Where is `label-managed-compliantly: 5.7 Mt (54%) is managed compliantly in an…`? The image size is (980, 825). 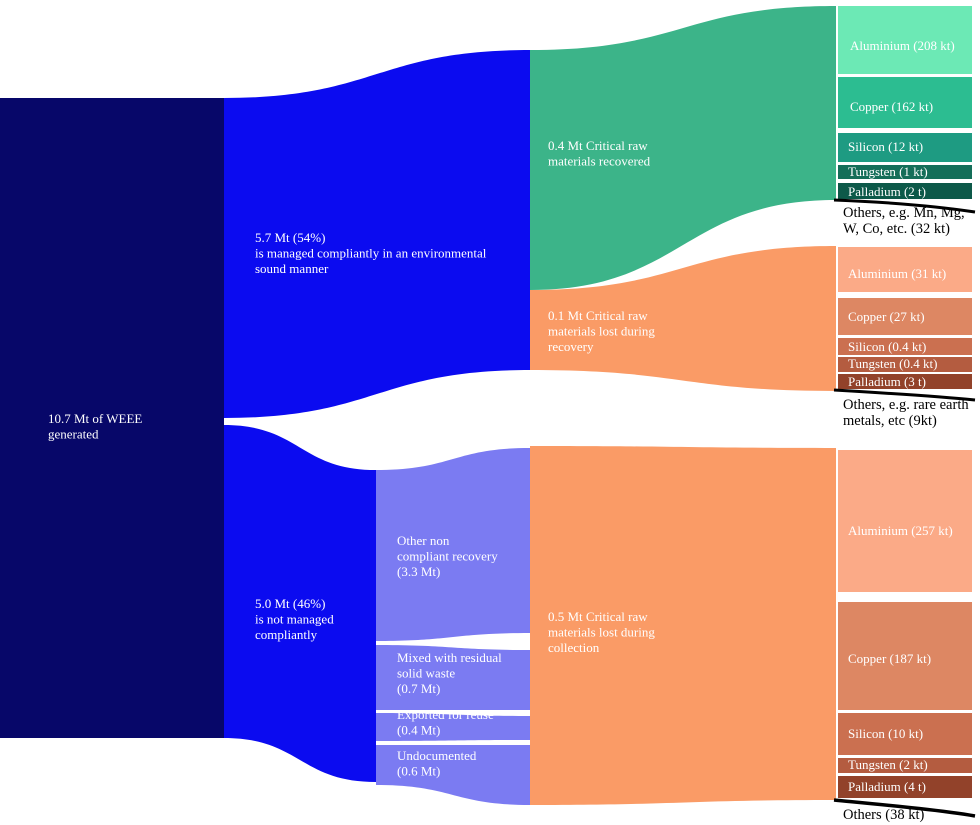 label-managed-compliantly: 5.7 Mt (54%) is managed compliantly in an… is located at coordinates (371, 253).